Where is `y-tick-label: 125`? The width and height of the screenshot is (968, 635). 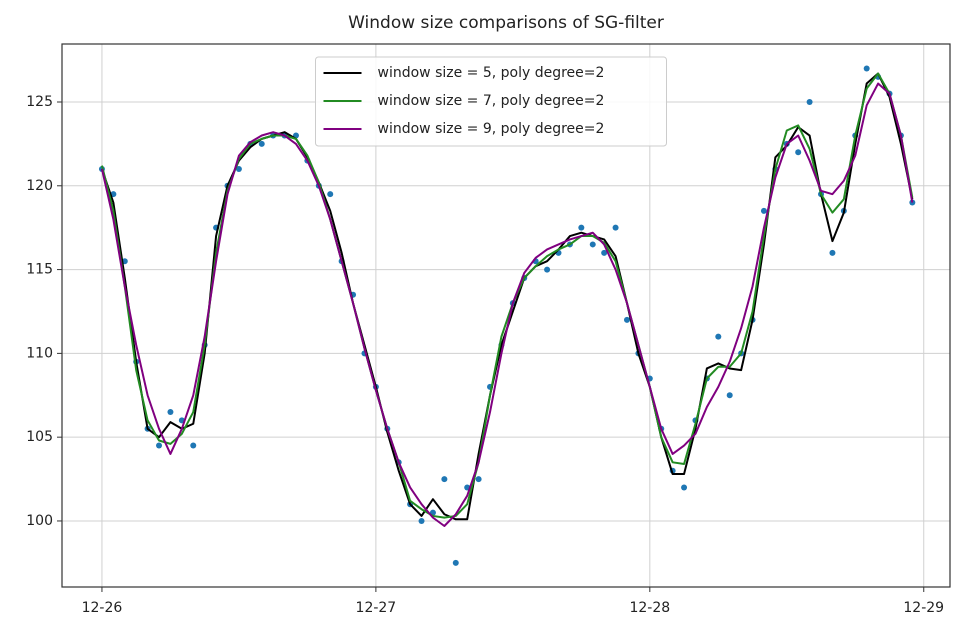
y-tick-label: 125 is located at coordinates (39, 102).